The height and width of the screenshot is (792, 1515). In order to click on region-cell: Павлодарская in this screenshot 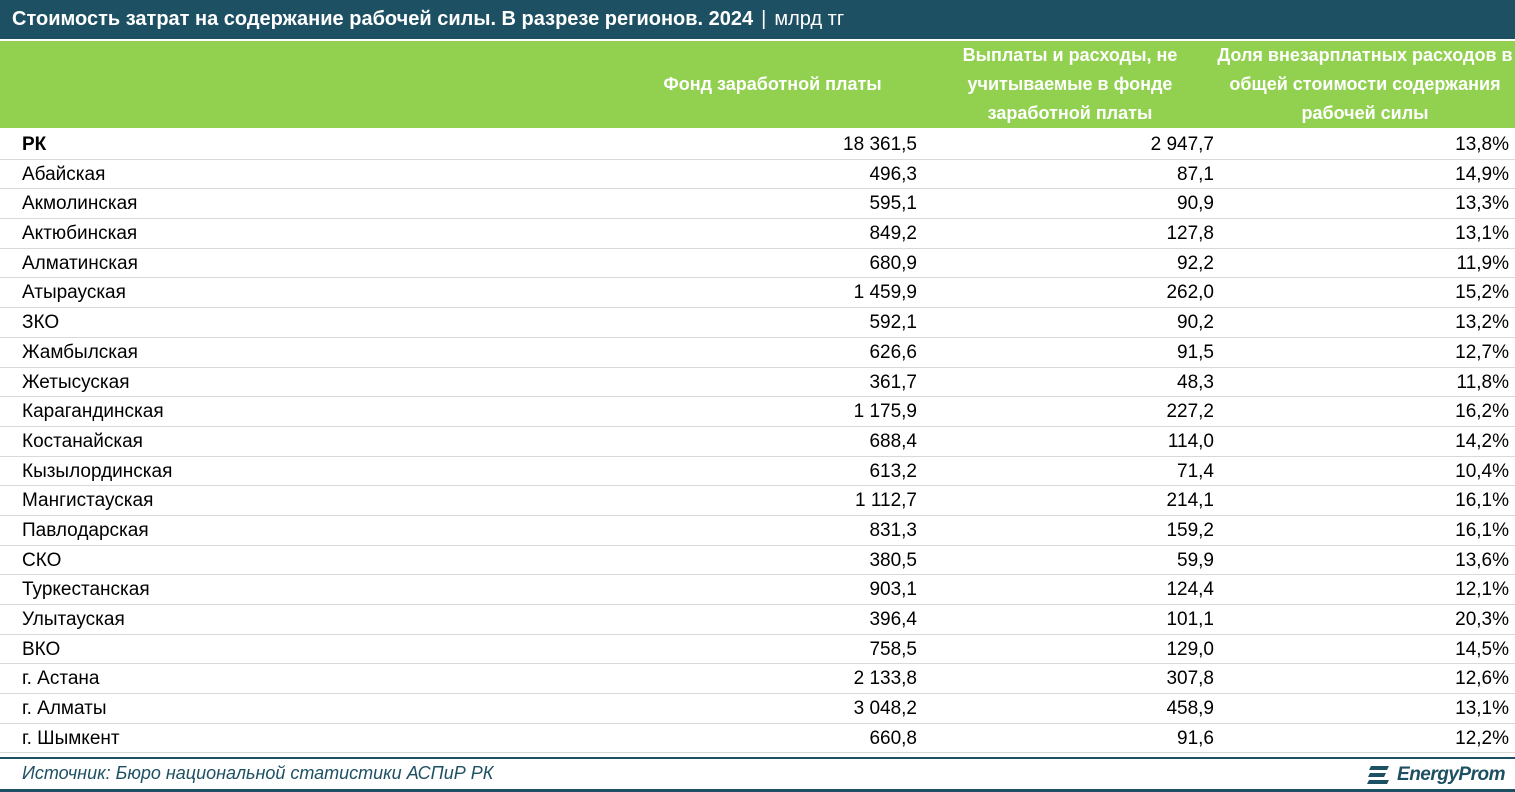, I will do `click(85, 530)`.